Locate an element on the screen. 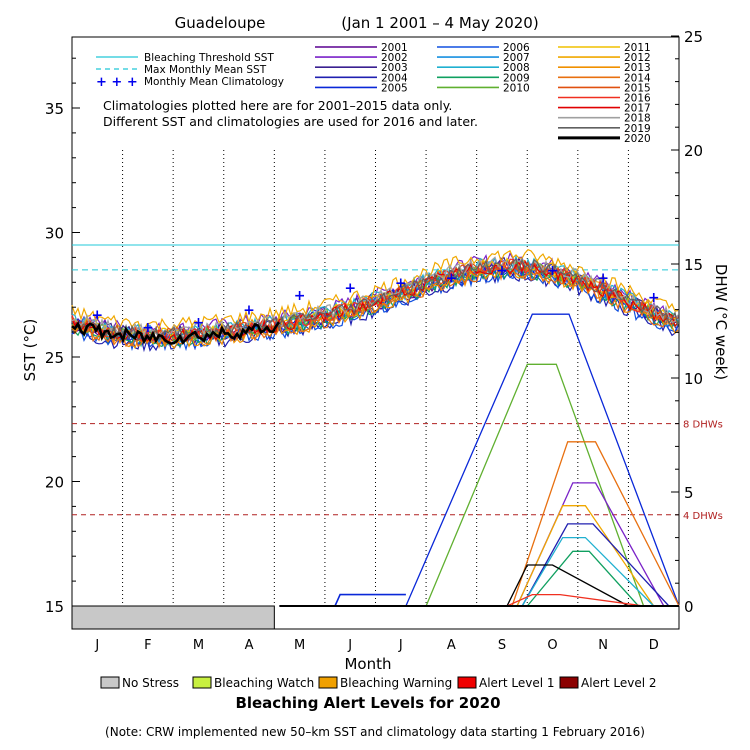  dhw-line-2016 is located at coordinates (575, 600).